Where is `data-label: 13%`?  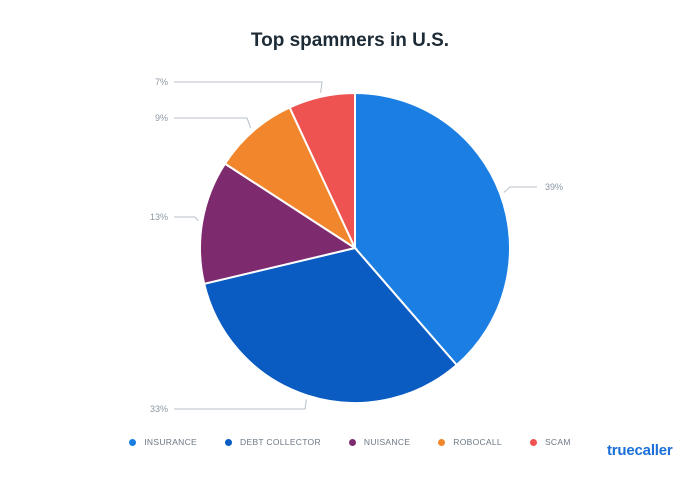
data-label: 13% is located at coordinates (159, 217).